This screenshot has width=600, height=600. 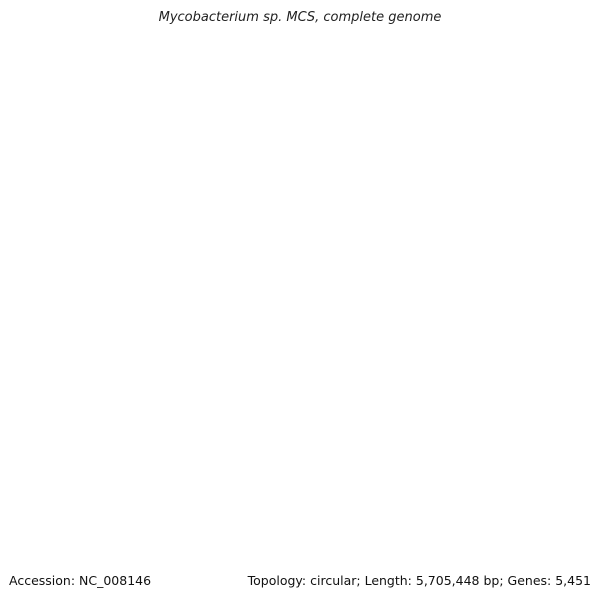 I want to click on map-title: Mycobacterium sp. MCS, complete genome, so click(x=300, y=17).